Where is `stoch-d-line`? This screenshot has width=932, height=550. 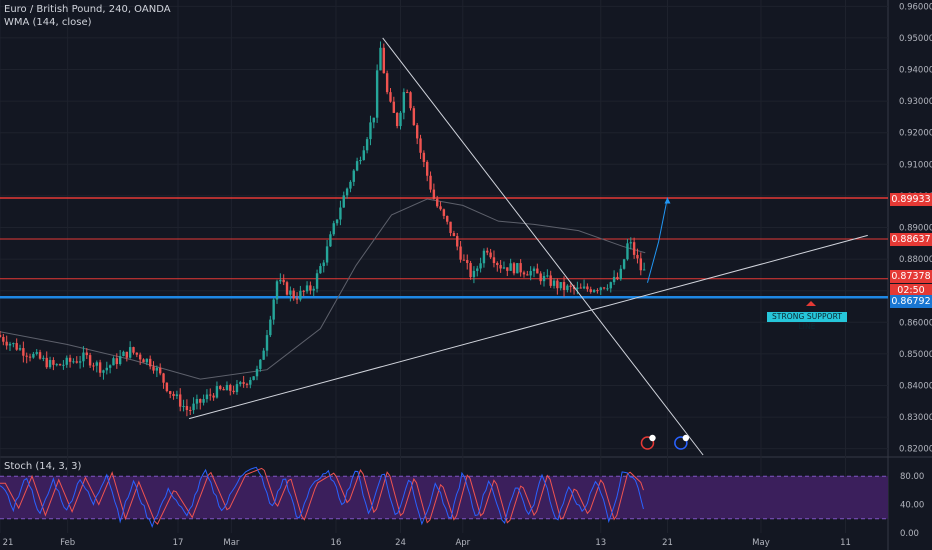 stoch-d-line is located at coordinates (322, 496).